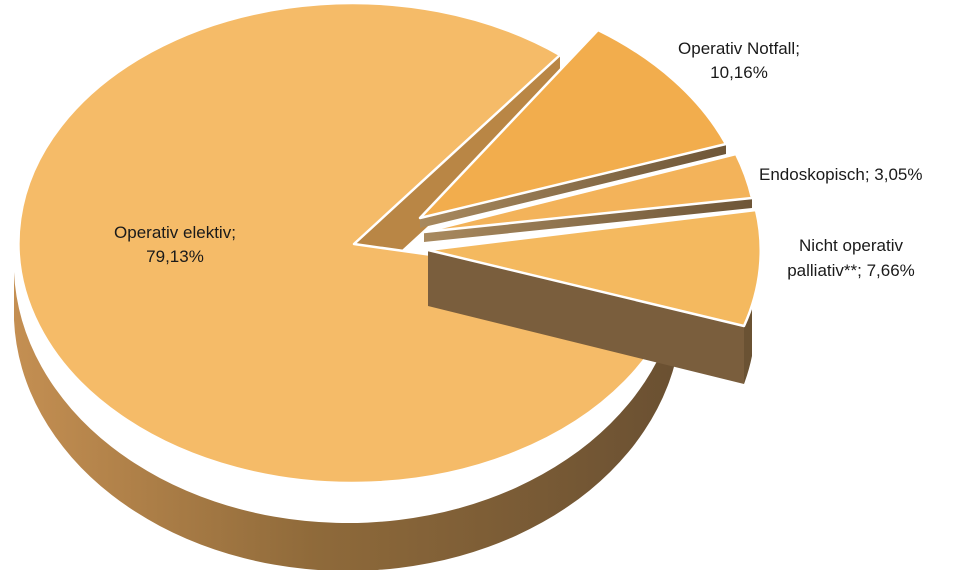 This screenshot has width=968, height=570. Describe the element at coordinates (851, 270) in the screenshot. I see `label-palliativ-line2: palliativ**; 7,66%` at that location.